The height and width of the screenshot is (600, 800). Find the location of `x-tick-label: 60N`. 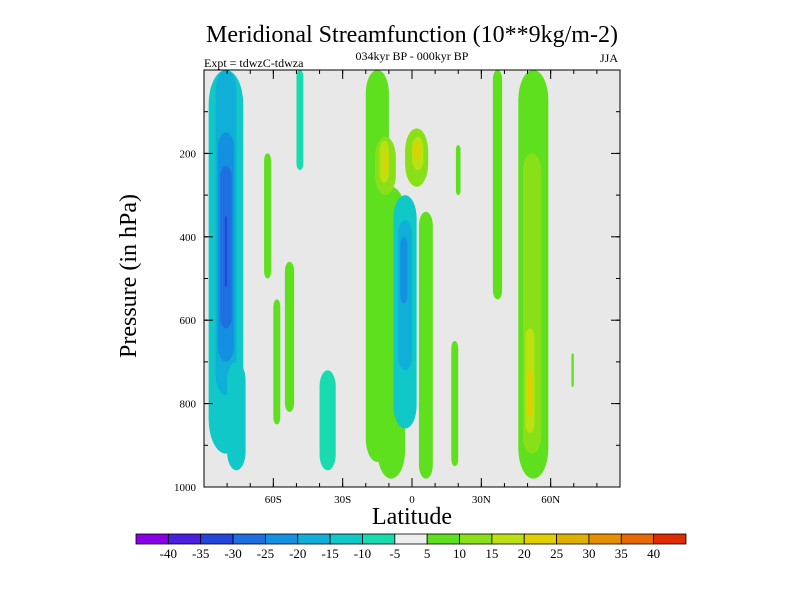

x-tick-label: 60N is located at coordinates (550, 500).